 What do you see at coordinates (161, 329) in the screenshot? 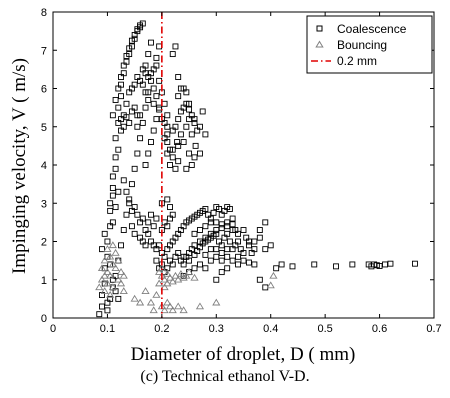
I see `x-tick-label: 0.2` at bounding box center [161, 329].